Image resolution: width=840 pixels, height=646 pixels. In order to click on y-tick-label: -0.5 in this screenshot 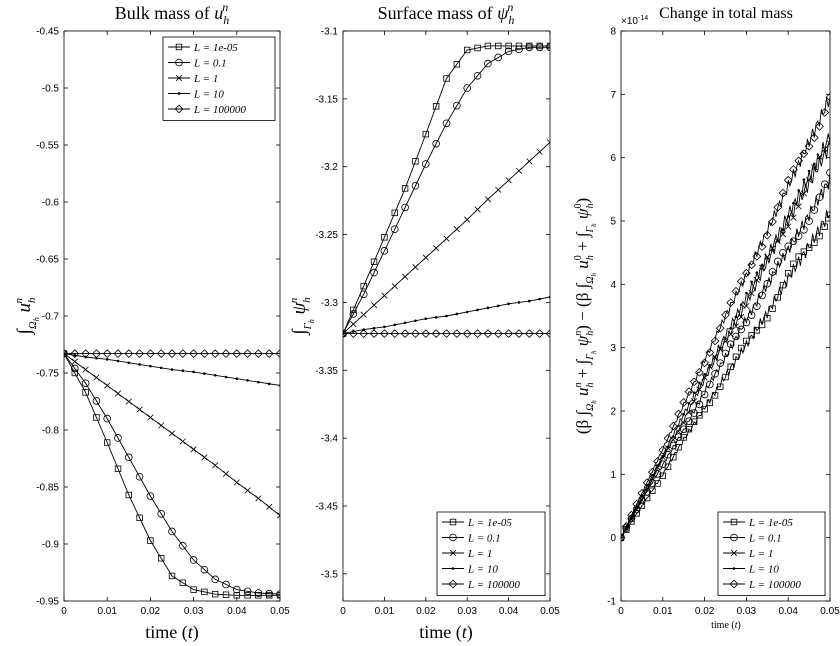, I will do `click(51, 89)`.